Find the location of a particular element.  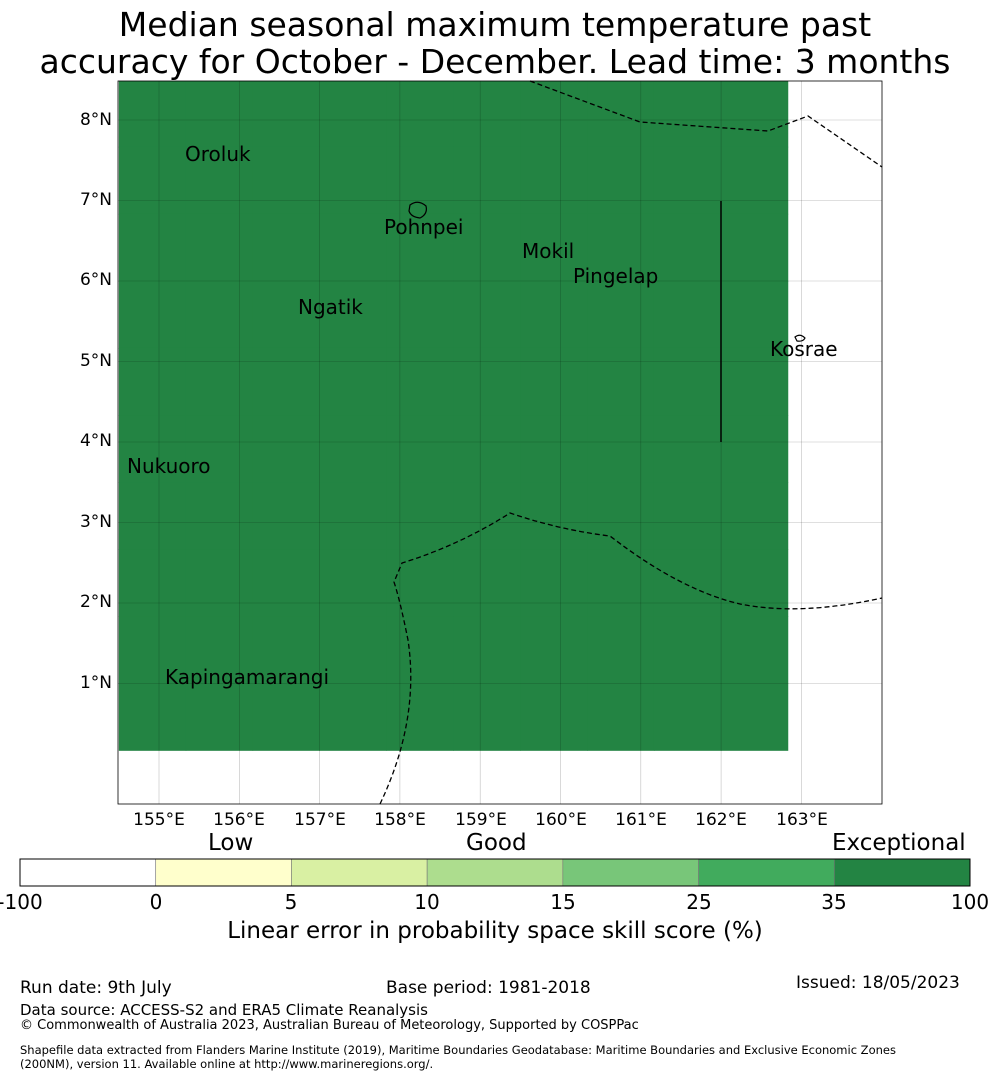

colorbar-tick: 0 is located at coordinates (156, 902).